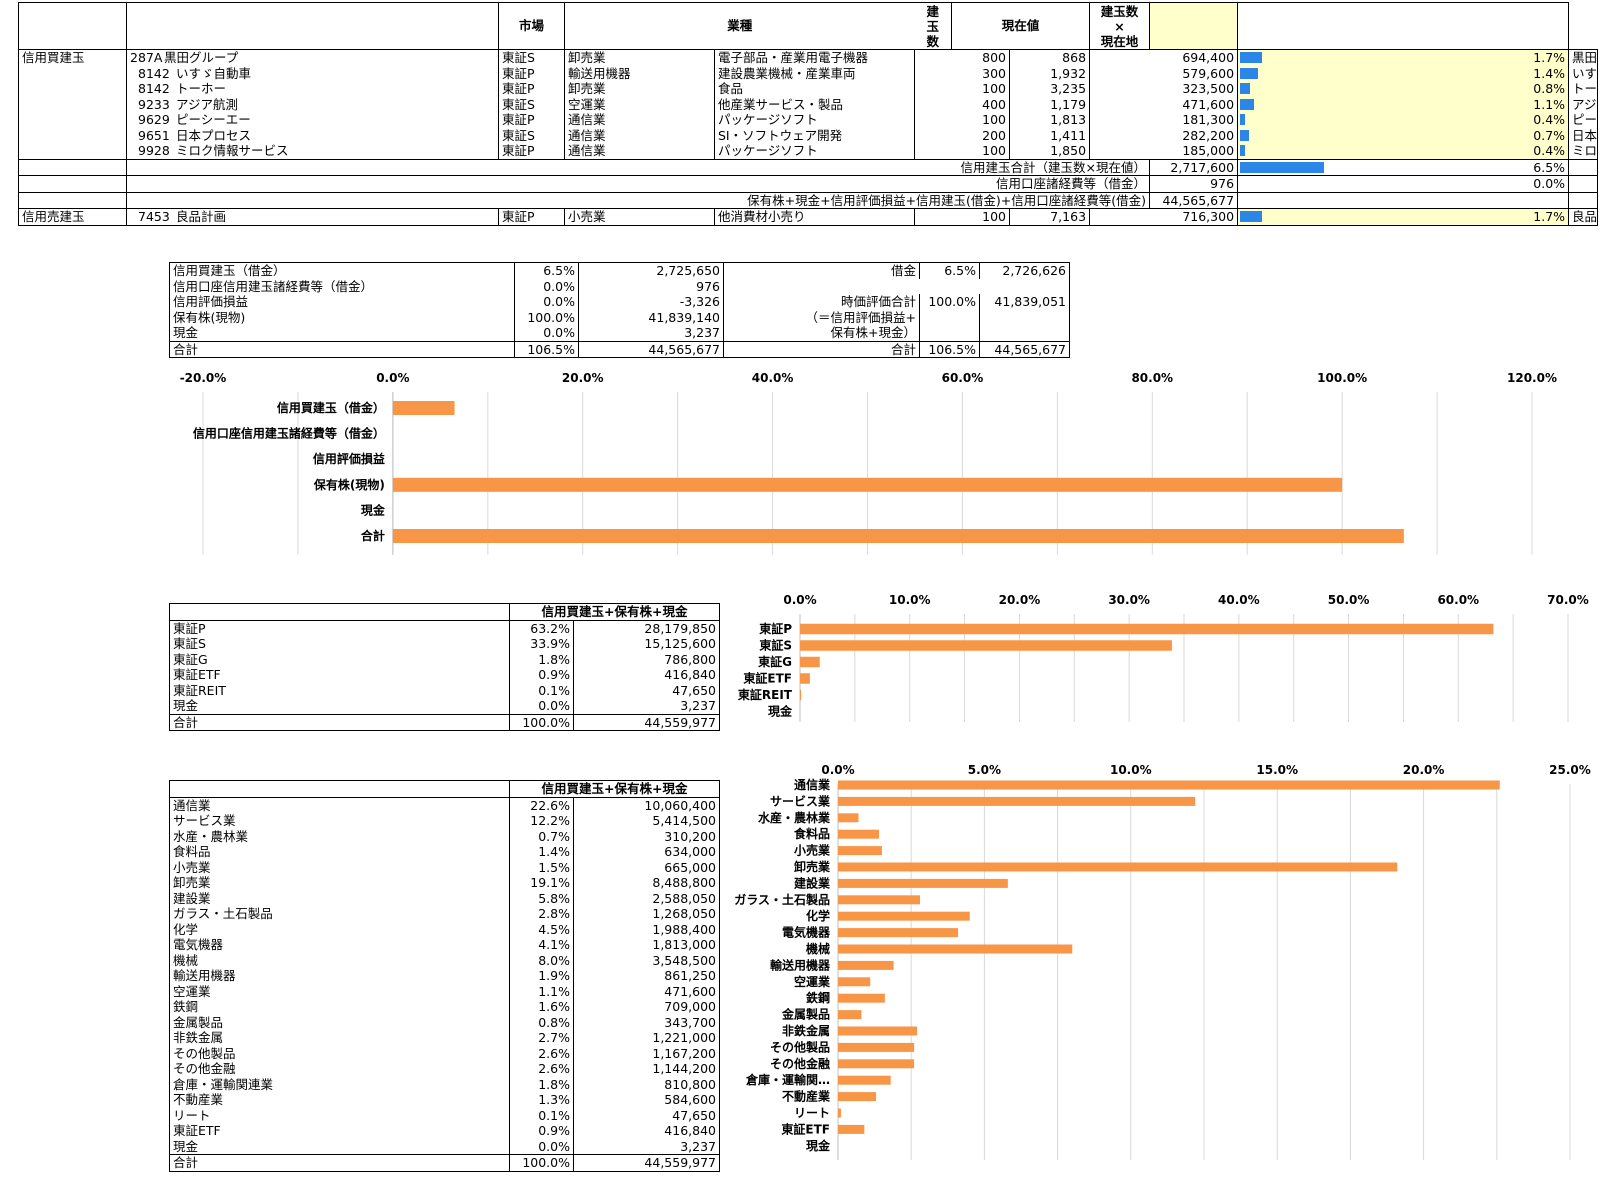 The height and width of the screenshot is (1195, 1600). Describe the element at coordinates (805, 1014) in the screenshot. I see `category-label: 金属製品` at that location.